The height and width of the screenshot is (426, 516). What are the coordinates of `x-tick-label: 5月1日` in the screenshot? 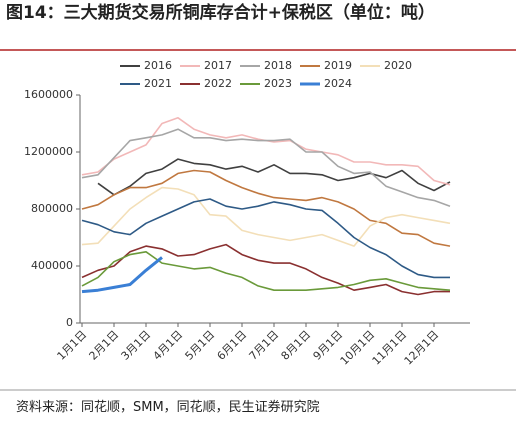 It's located at (200, 345).